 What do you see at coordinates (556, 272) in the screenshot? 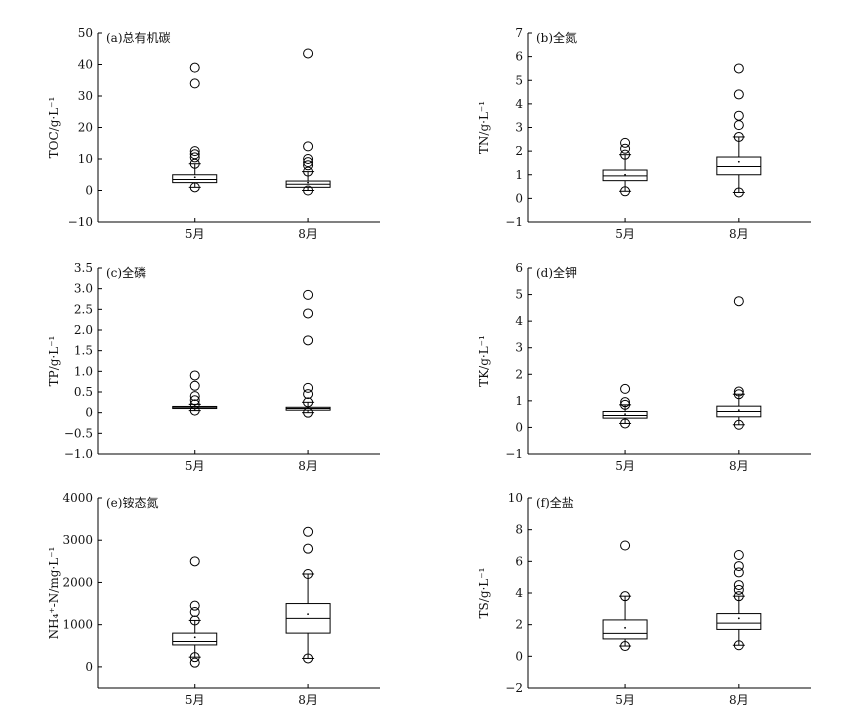
I see `panel-label: (d)全钾` at bounding box center [556, 272].